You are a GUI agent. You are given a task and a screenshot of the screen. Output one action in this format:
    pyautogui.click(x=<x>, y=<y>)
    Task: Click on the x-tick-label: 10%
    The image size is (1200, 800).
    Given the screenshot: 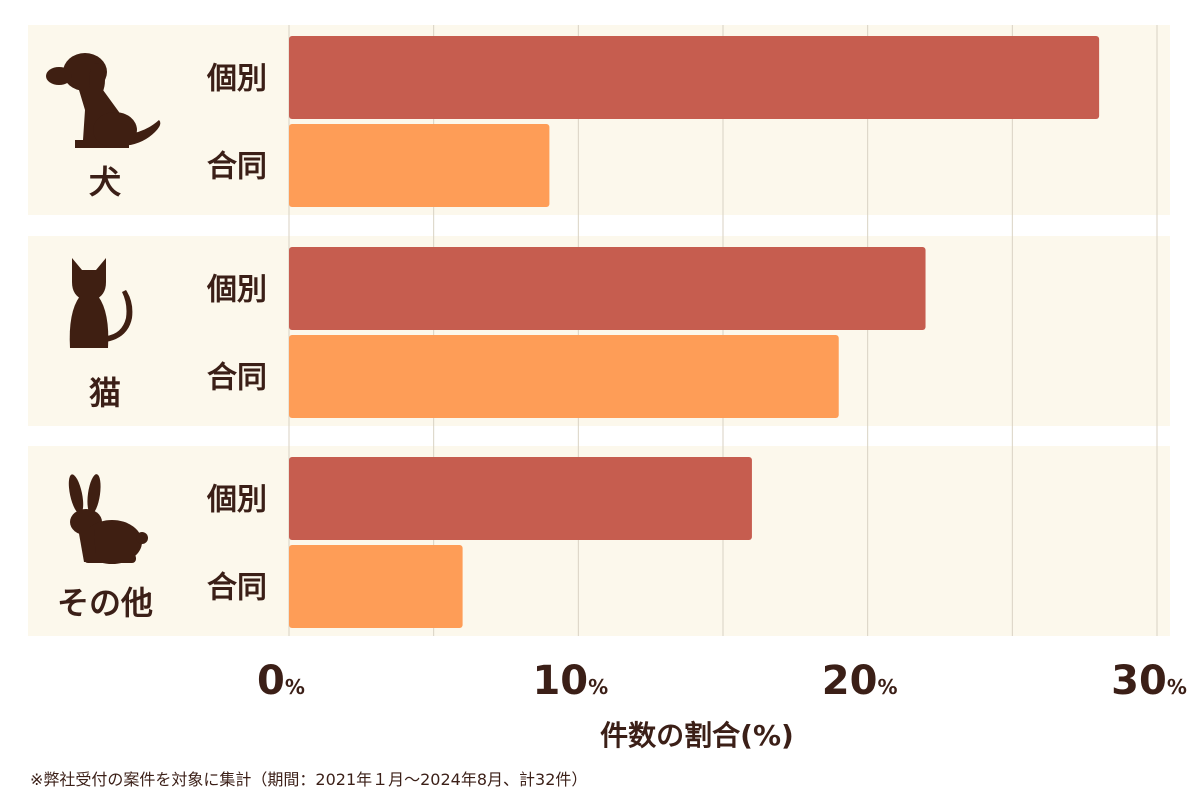 What is the action you would take?
    pyautogui.click(x=570, y=681)
    